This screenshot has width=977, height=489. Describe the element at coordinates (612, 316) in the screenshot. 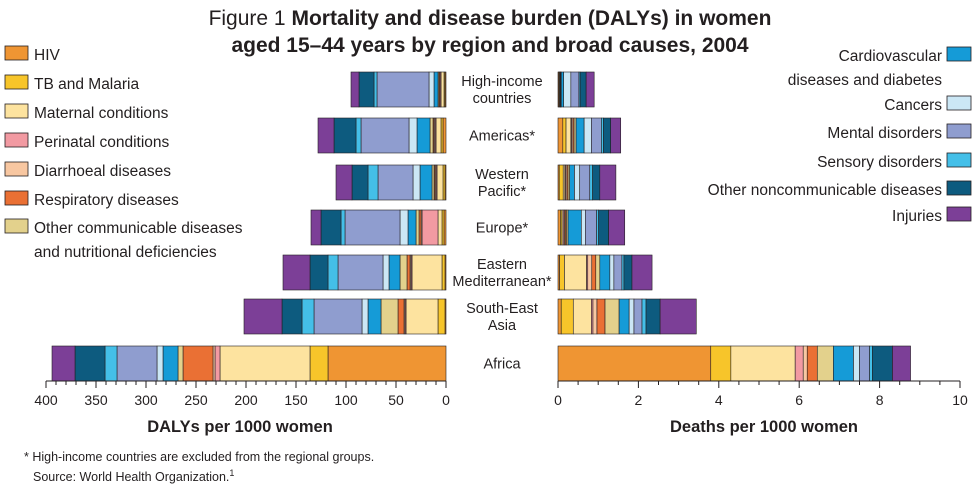

I see `right-bar-south-east-asia-other_communicable` at that location.